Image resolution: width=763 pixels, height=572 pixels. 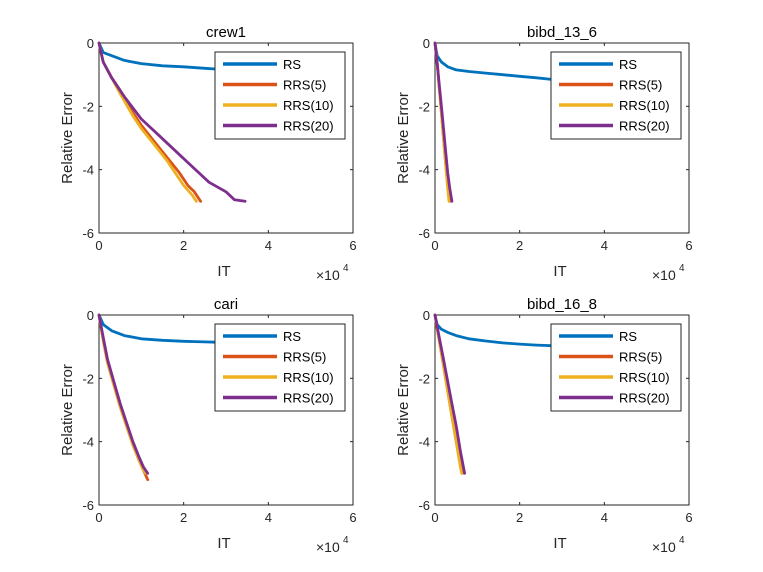 I want to click on legend-box, so click(x=616, y=95).